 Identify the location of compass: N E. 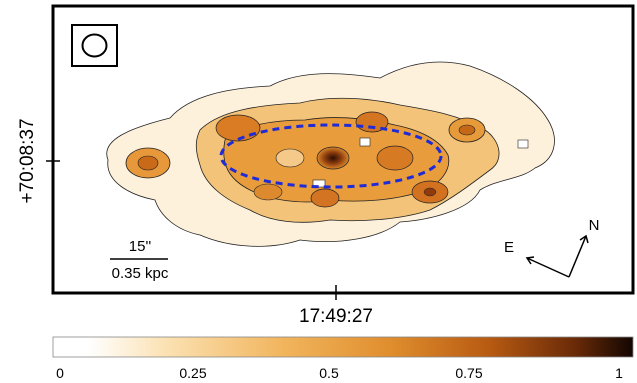
(552, 247).